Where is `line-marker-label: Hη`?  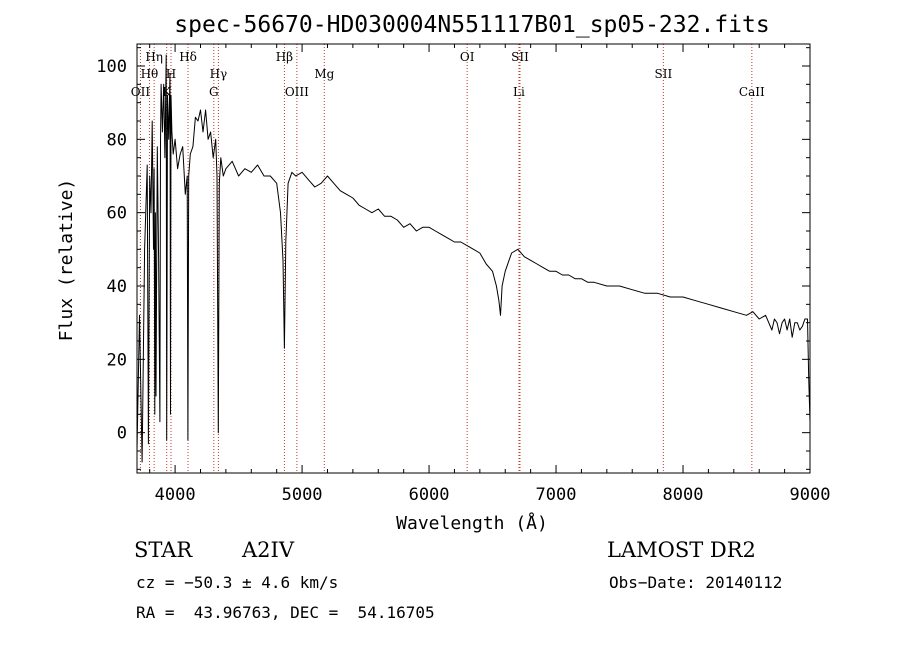
line-marker-label: Hη is located at coordinates (154, 57).